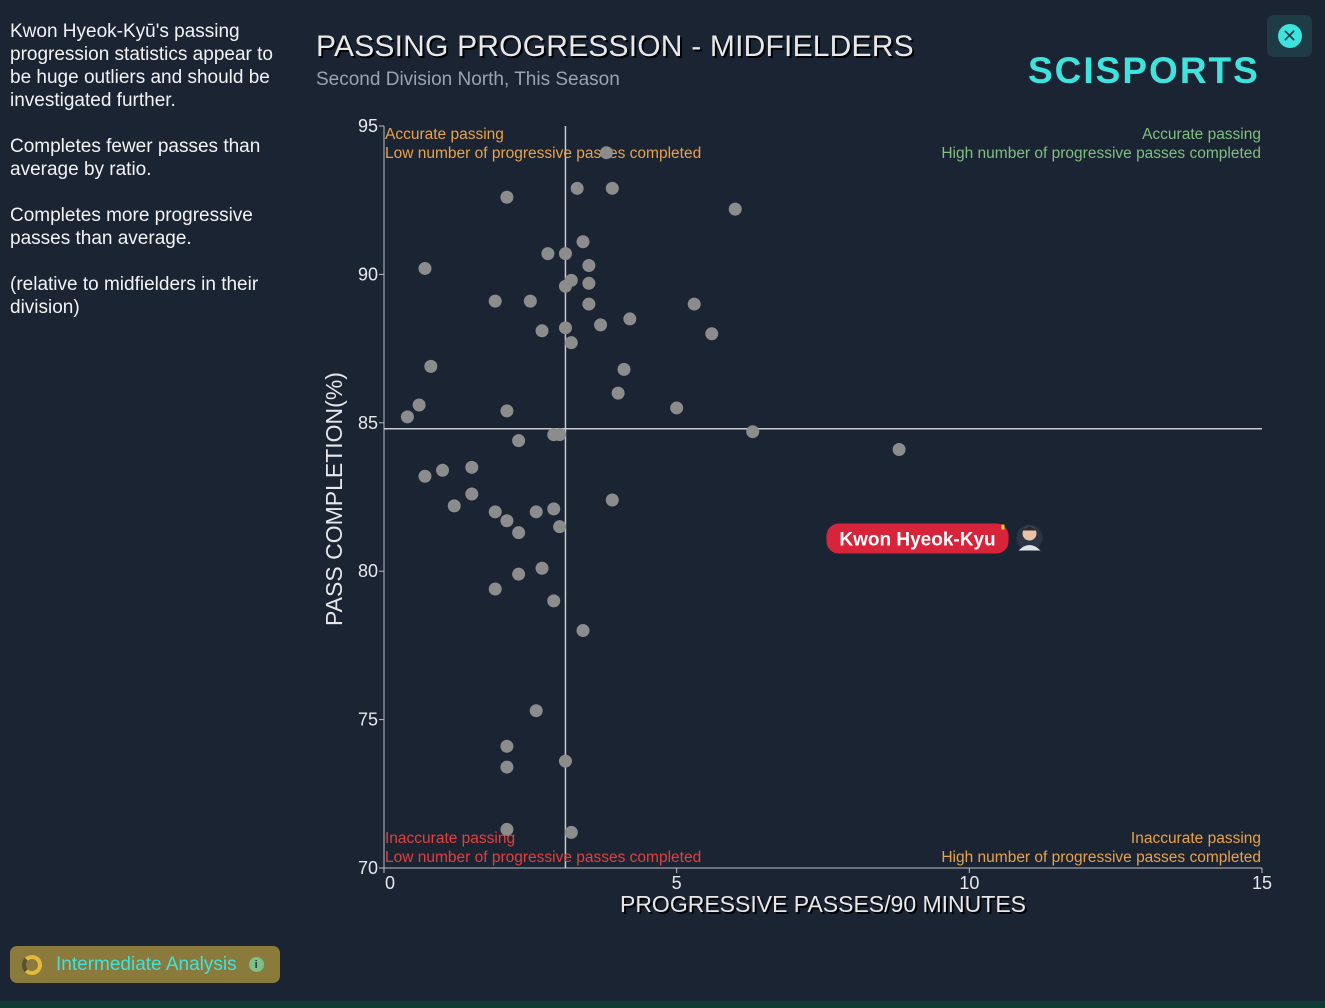 The height and width of the screenshot is (1008, 1325). What do you see at coordinates (823, 904) in the screenshot?
I see `x-axis-label: PROGRESSIVE PASSES/90 MINUTES` at bounding box center [823, 904].